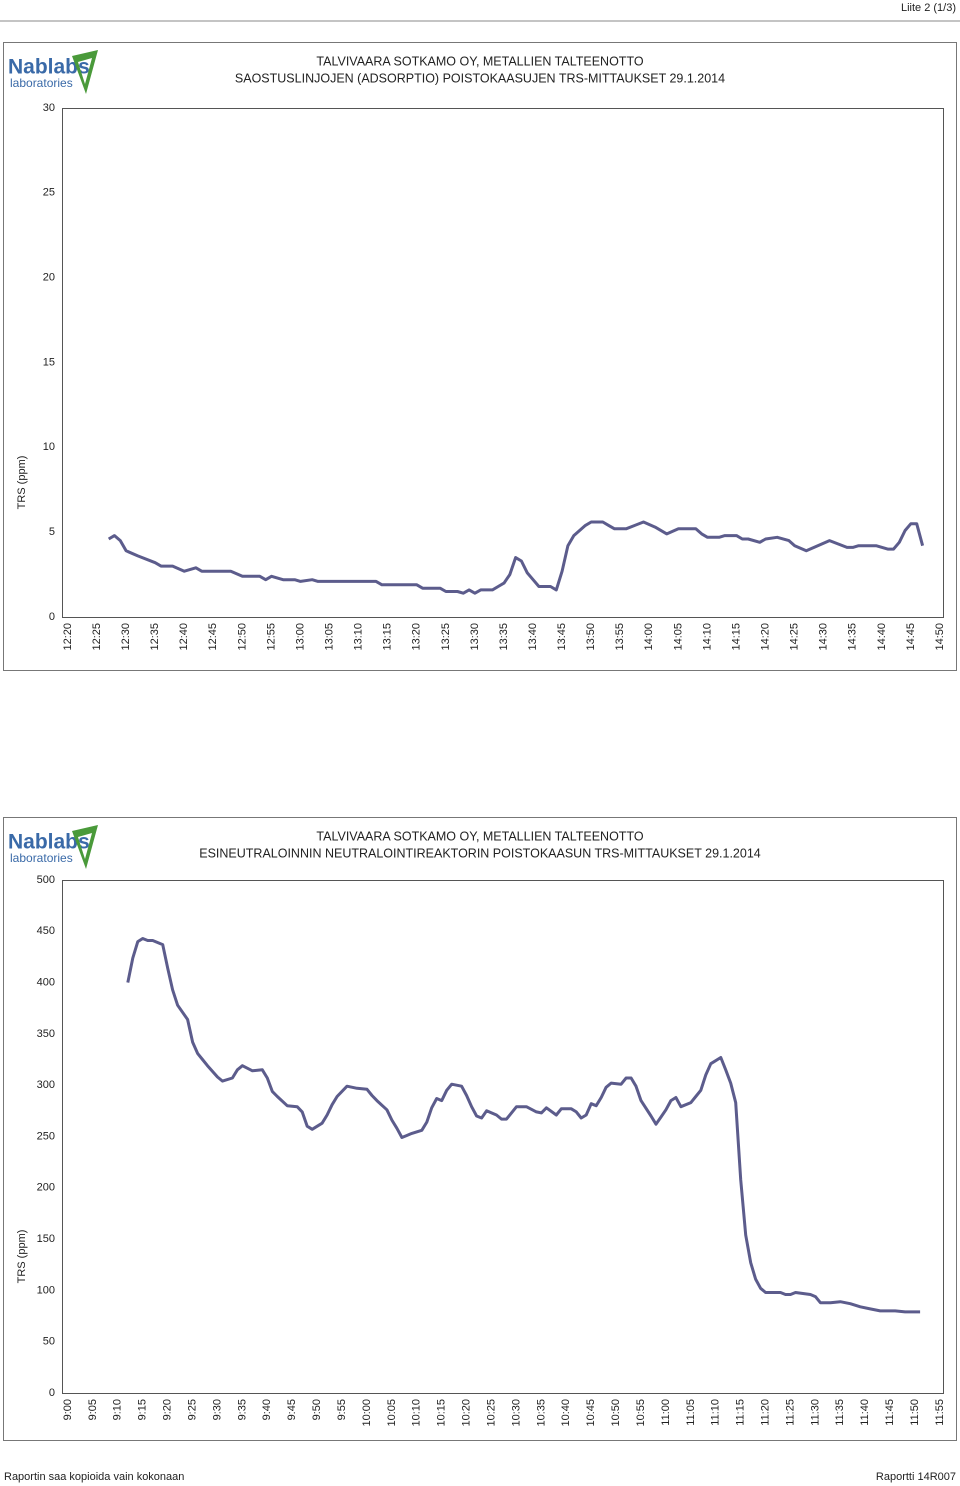 This screenshot has height=1486, width=960. I want to click on x-tick-label: 11:55, so click(940, 1412).